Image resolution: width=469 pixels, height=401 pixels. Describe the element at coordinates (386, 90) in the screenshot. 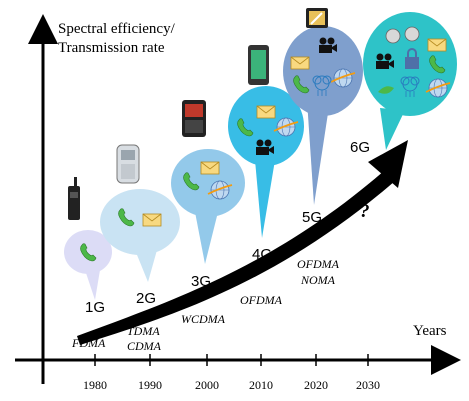

I see `leaf-icon` at that location.